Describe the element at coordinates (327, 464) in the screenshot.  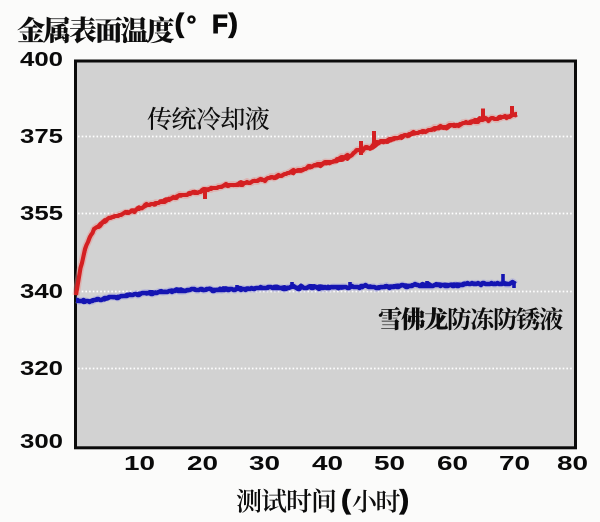
I see `svg-text: 40` at that location.